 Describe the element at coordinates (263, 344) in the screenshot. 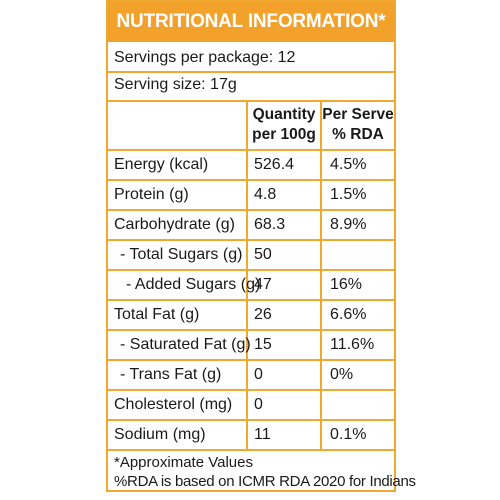

I see `quantity-per-100g: 15` at that location.